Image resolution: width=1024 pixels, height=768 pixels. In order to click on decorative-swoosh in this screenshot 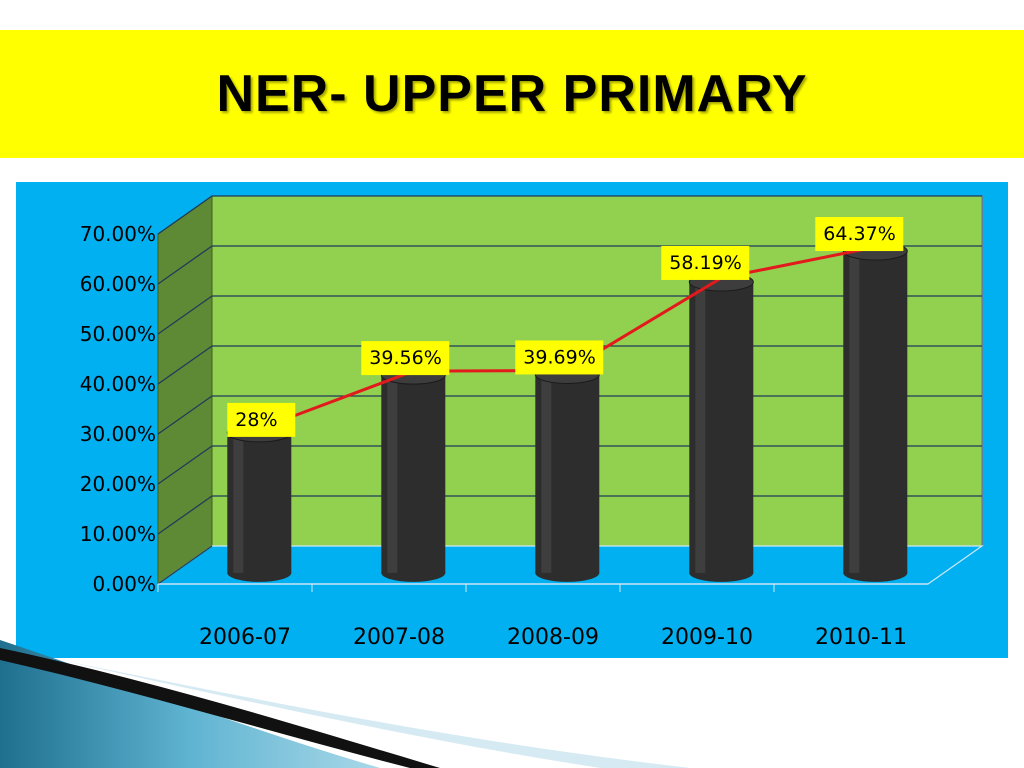, I will do `click(345, 704)`.